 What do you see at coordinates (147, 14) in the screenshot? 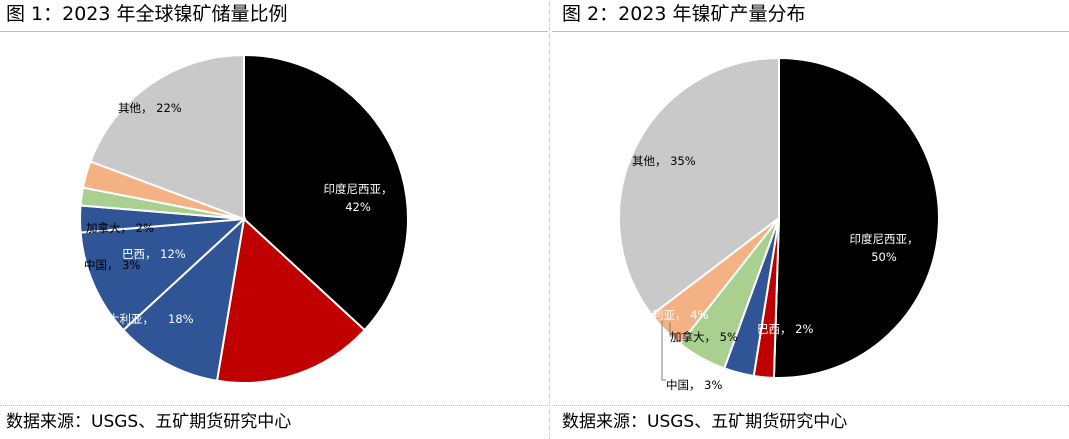
I see `chart-title: 图 1：2023 年全球镍矿储量比例` at bounding box center [147, 14].